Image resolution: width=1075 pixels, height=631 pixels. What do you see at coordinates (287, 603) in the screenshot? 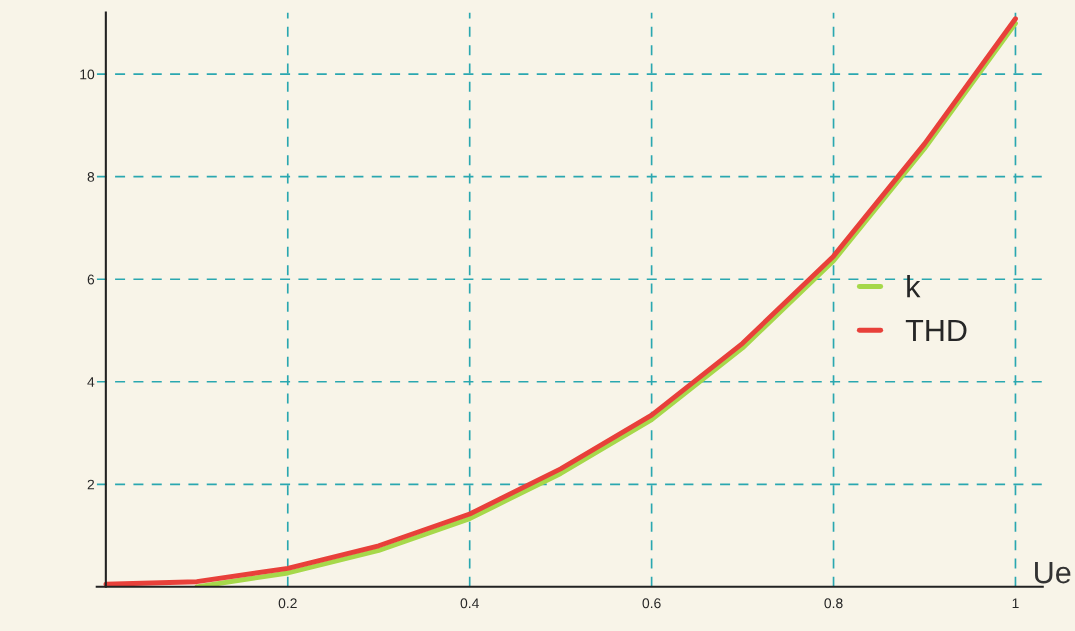
I see `x-tick-label: 0.2` at bounding box center [287, 603].